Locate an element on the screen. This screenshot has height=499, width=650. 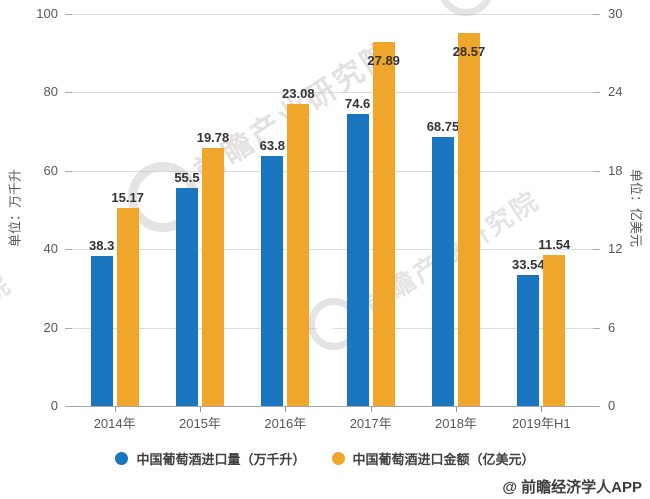
legend: 中国葡萄酒进口量（万千升） 中国葡萄酒进口金额（亿美元） is located at coordinates (325, 458).